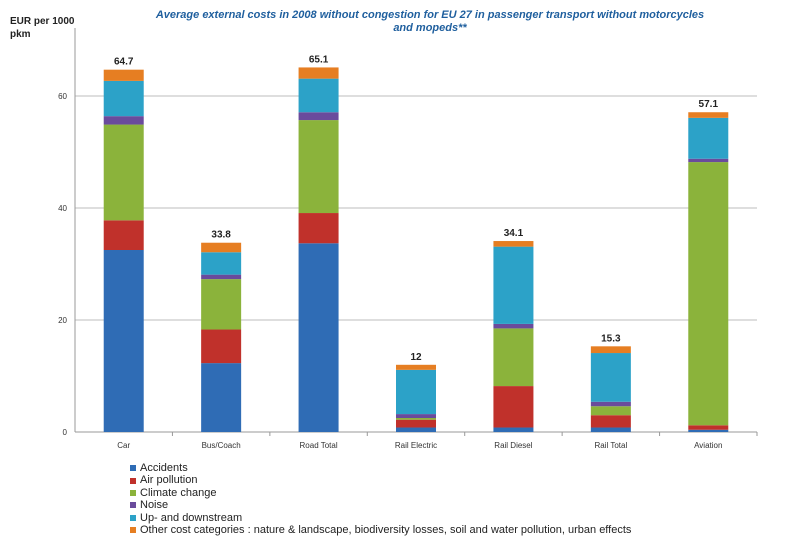 This screenshot has height=550, width=785. What do you see at coordinates (221, 445) in the screenshot?
I see `x-category-label: Bus/Coach` at bounding box center [221, 445].